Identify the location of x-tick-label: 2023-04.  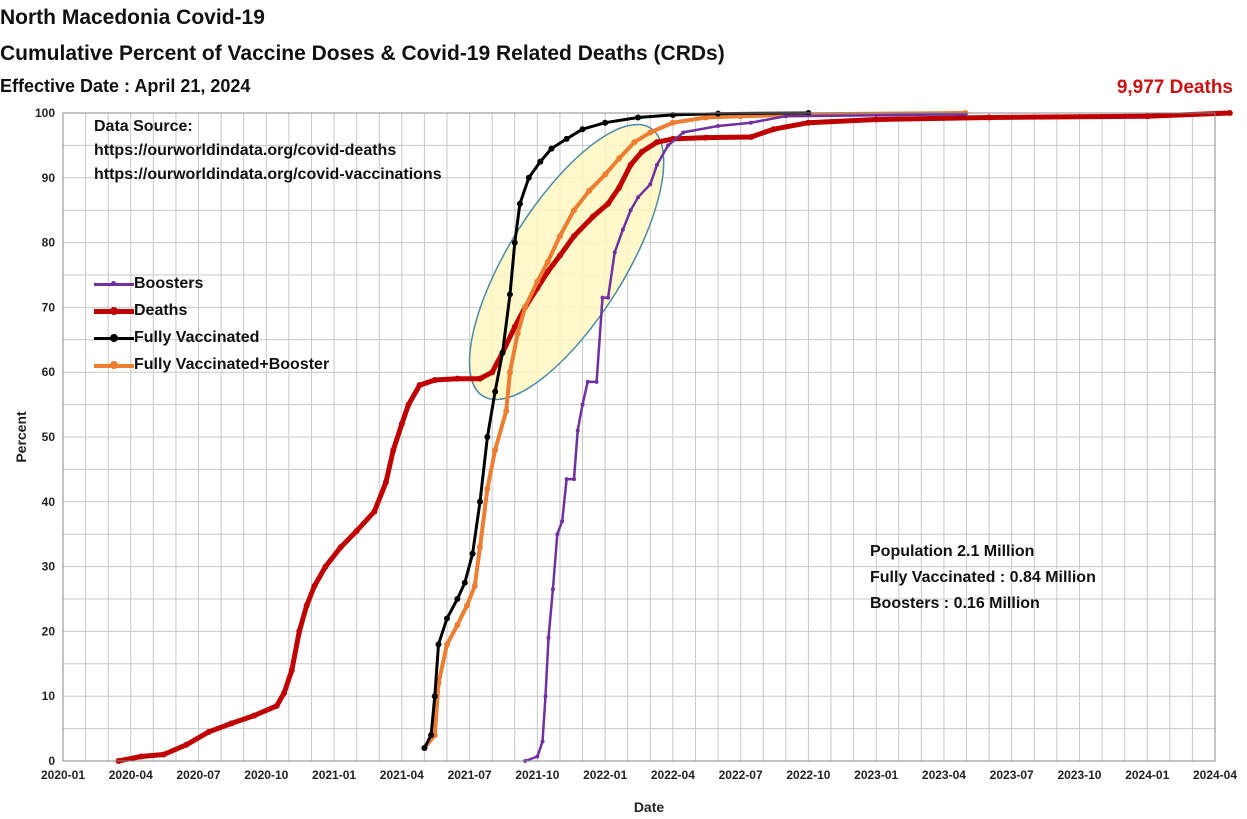
(944, 775).